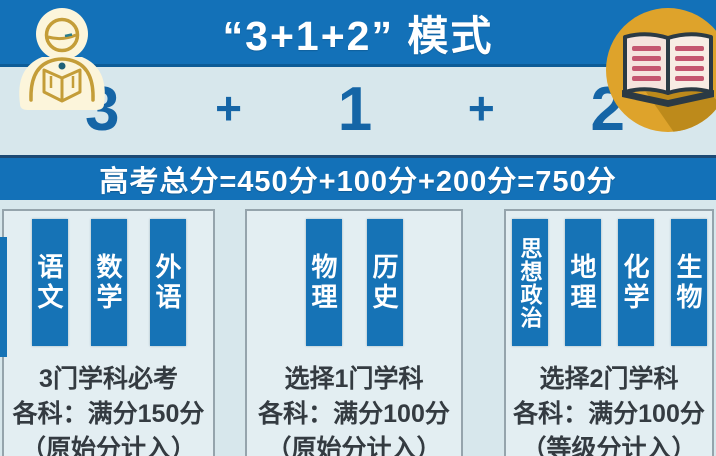  Describe the element at coordinates (354, 282) in the screenshot. I see `subject-bars: 物理 历史` at that location.